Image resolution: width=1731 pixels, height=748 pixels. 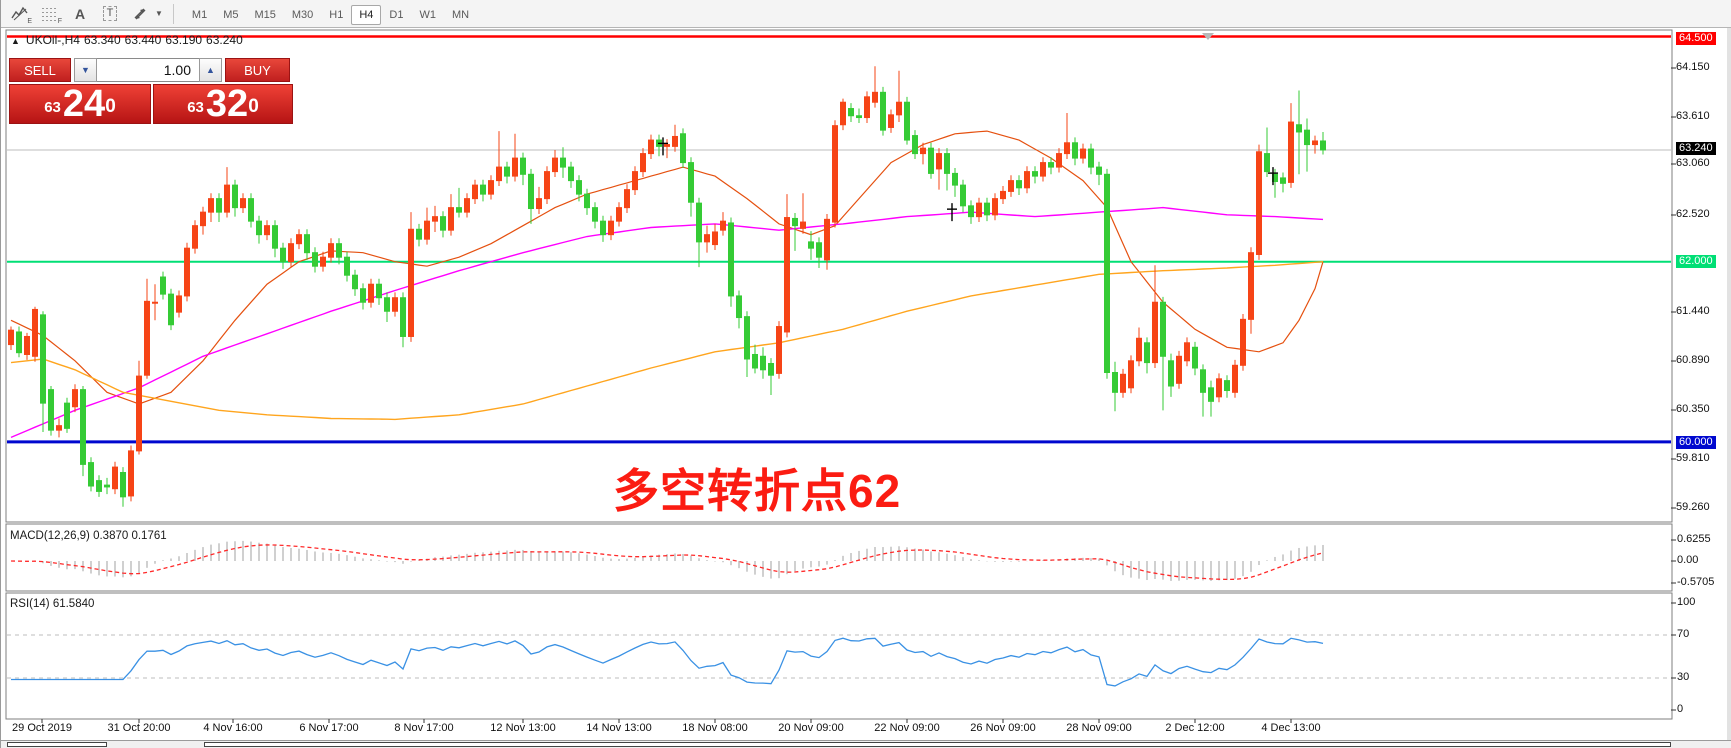 I want to click on timeframe-h4: H4, so click(x=366, y=14).